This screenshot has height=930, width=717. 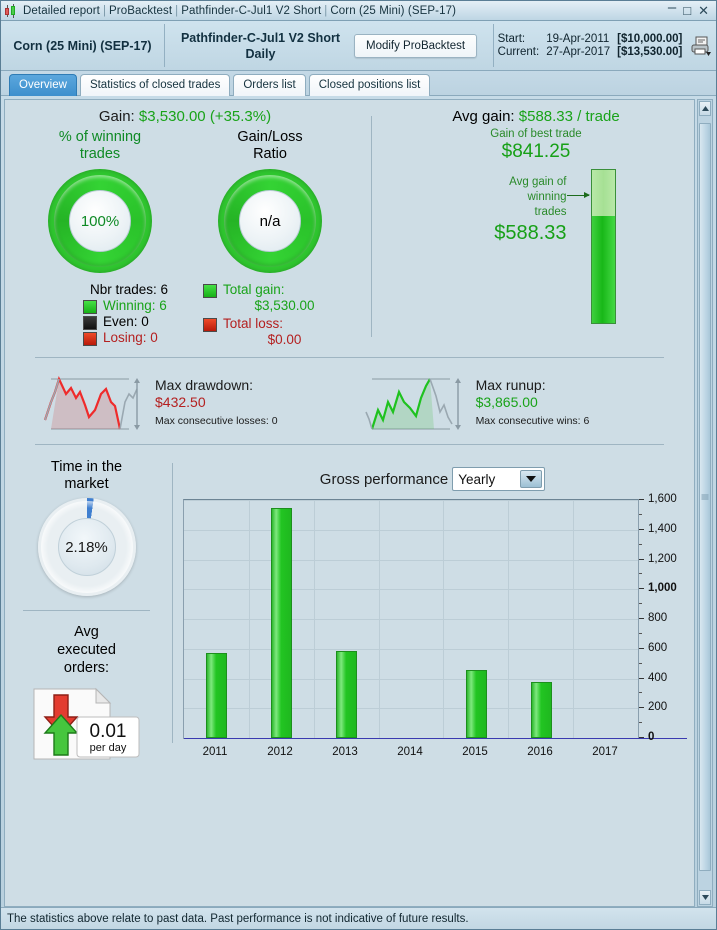 What do you see at coordinates (100, 146) in the screenshot?
I see `winning-gauge-title: % of winning trades` at bounding box center [100, 146].